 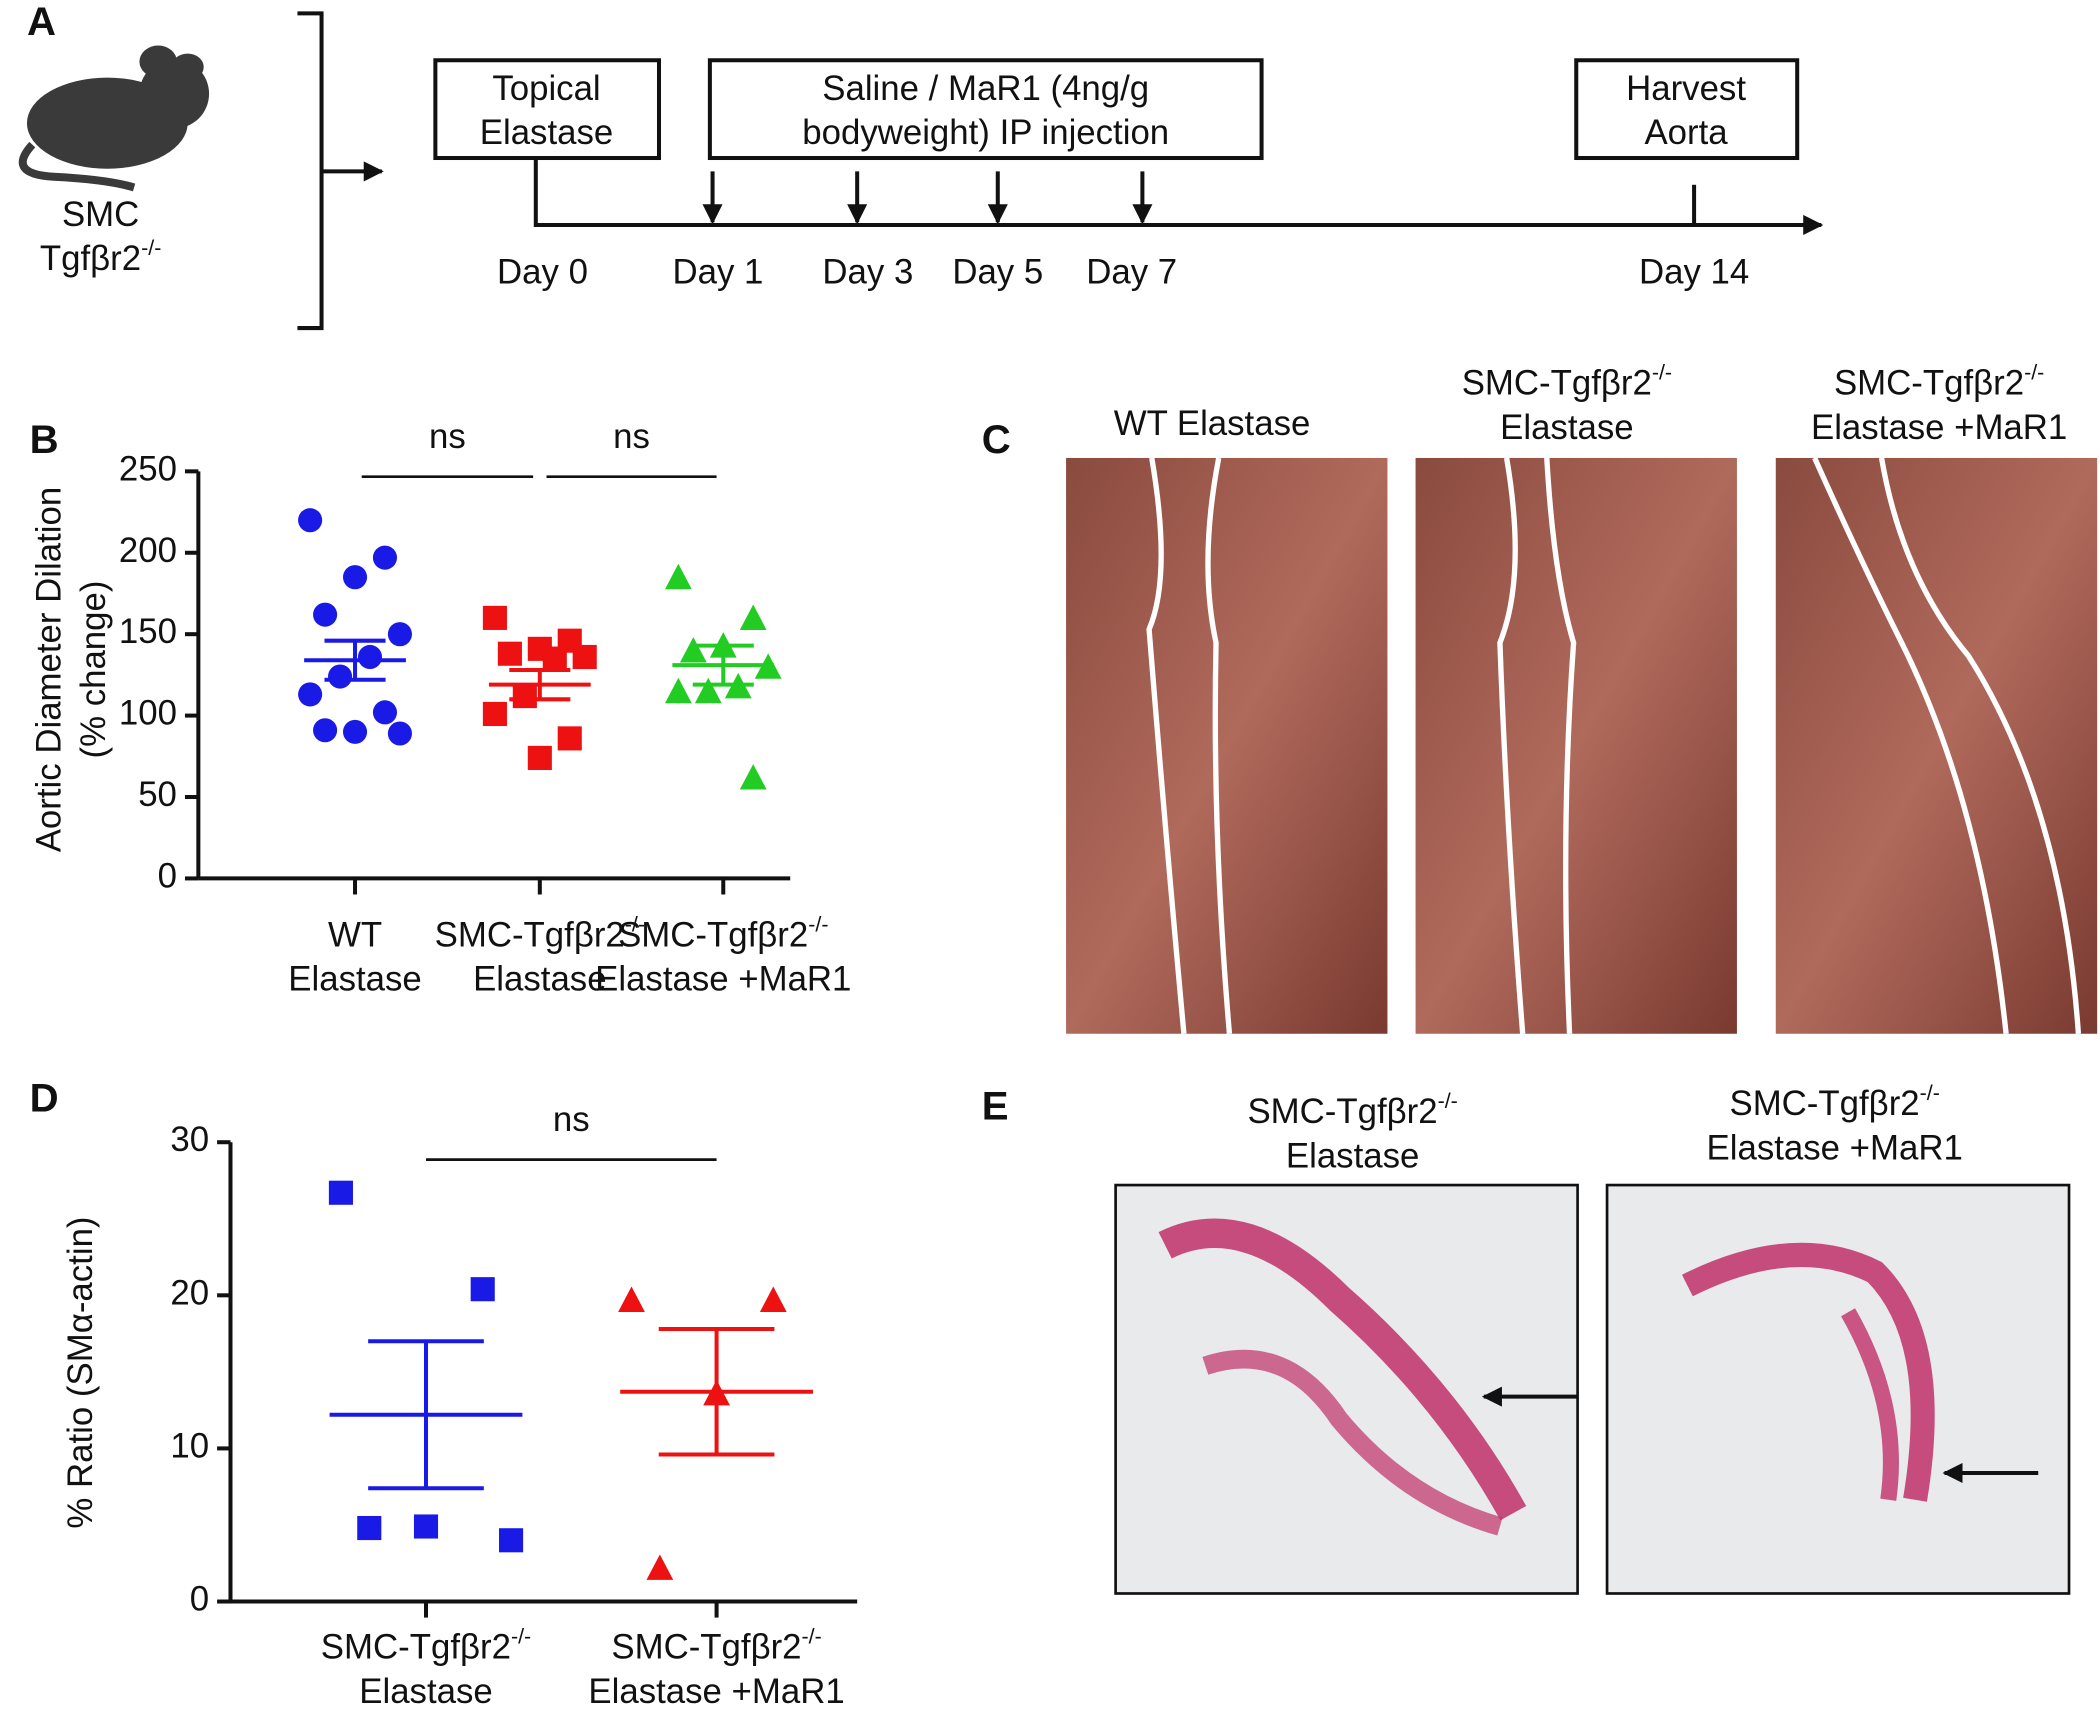 I want to click on y-tick-label: 100, so click(x=148, y=713).